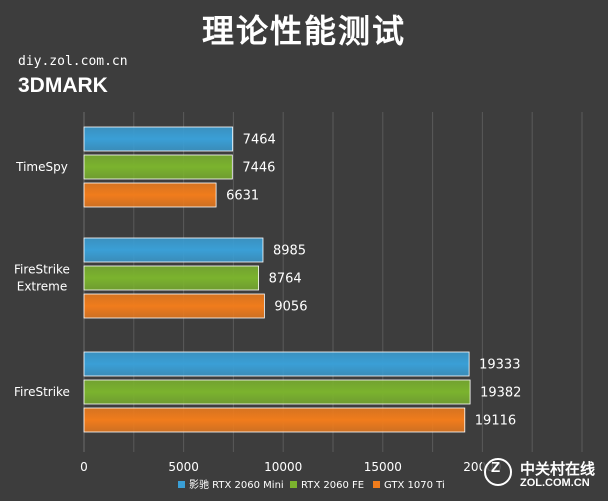  I want to click on data-label: 7446, so click(258, 168).